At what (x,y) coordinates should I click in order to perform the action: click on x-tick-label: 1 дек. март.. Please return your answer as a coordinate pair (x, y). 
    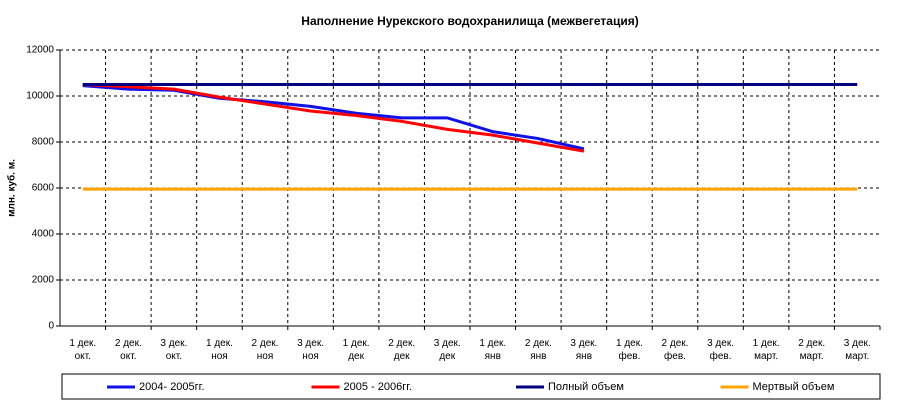
    Looking at the image, I should click on (766, 350).